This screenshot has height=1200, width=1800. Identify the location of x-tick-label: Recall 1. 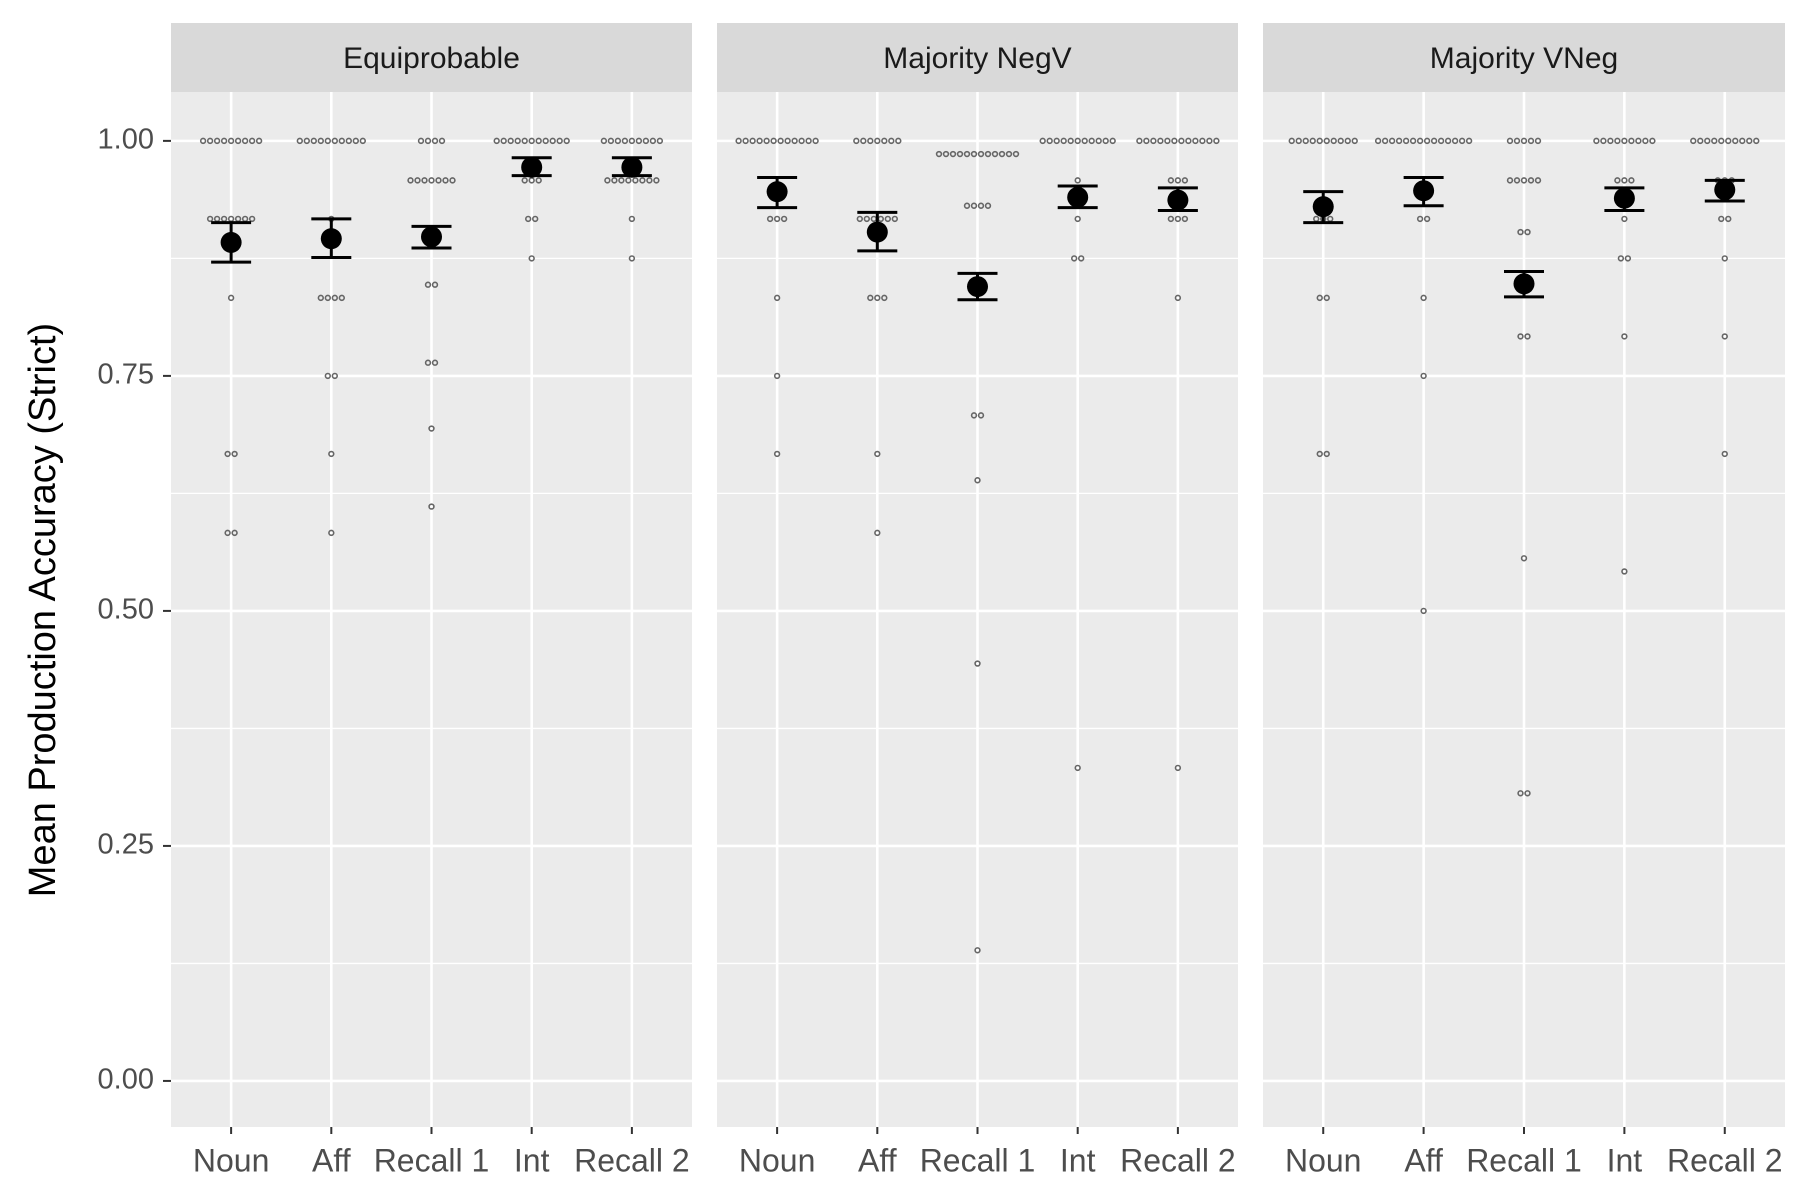
(432, 1160).